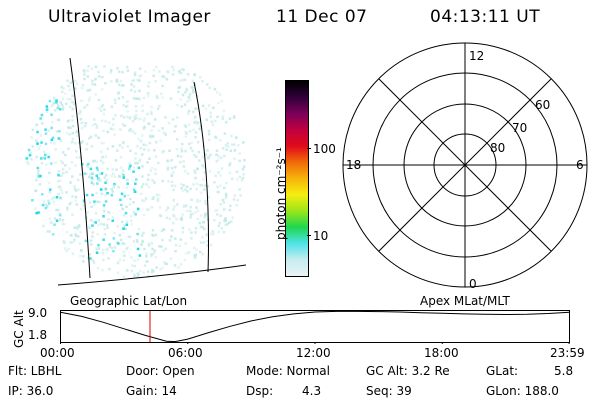 This screenshot has height=400, width=600. What do you see at coordinates (324, 149) in the screenshot?
I see `colorbar-tick-100: 100` at bounding box center [324, 149].